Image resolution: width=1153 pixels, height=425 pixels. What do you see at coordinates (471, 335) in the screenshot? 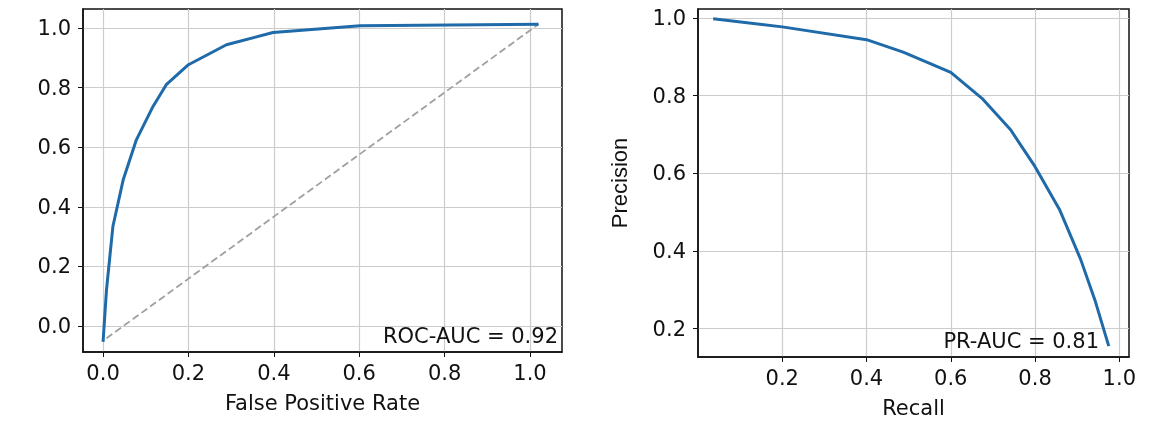
I see `annotation: ROC-AUC = 0.92` at bounding box center [471, 335].